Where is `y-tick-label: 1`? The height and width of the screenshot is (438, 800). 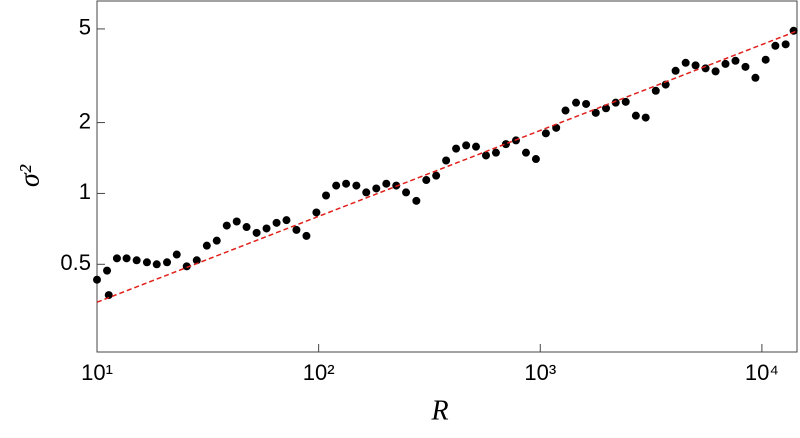
y-tick-label: 1 is located at coordinates (85, 191).